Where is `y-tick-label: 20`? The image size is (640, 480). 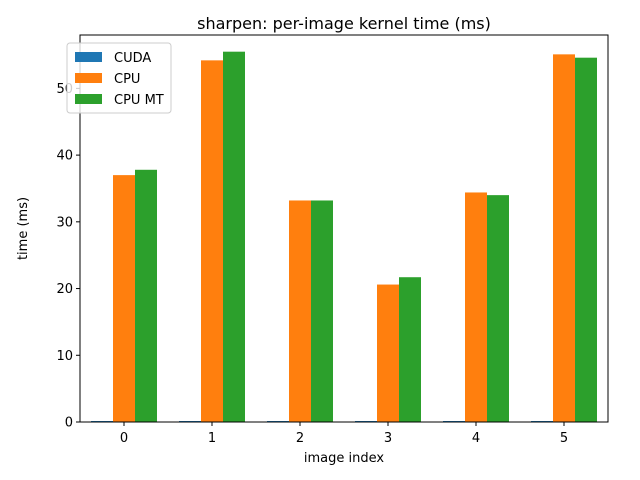 y-tick-label: 20 is located at coordinates (64, 289).